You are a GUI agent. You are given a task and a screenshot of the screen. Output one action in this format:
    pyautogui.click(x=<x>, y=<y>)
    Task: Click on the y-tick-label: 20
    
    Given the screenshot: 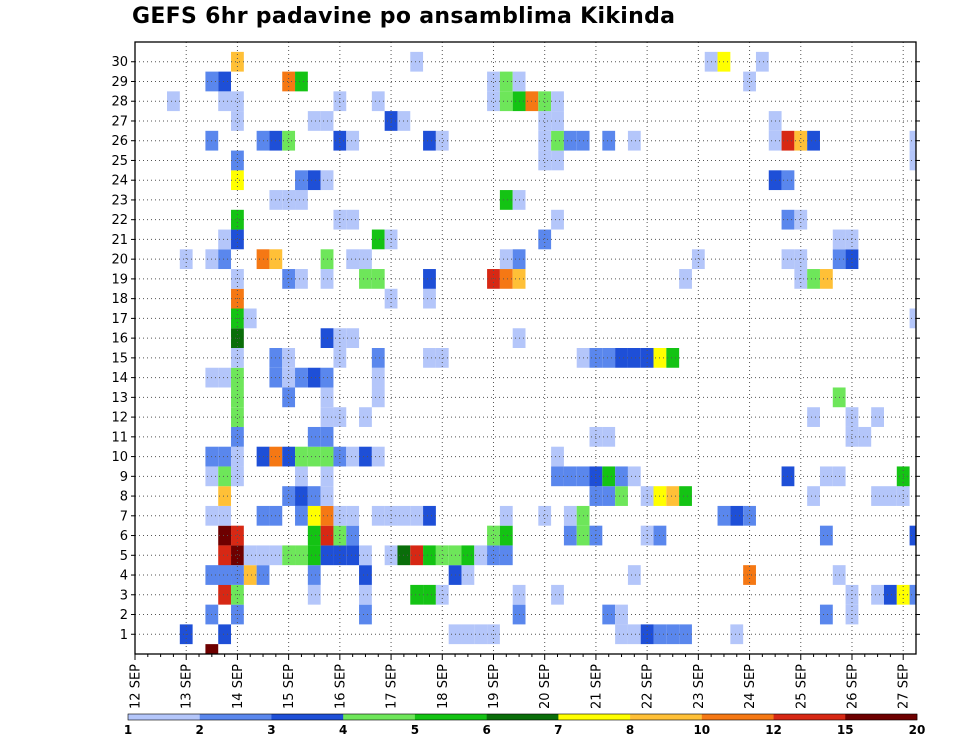 What is the action you would take?
    pyautogui.click(x=119, y=260)
    